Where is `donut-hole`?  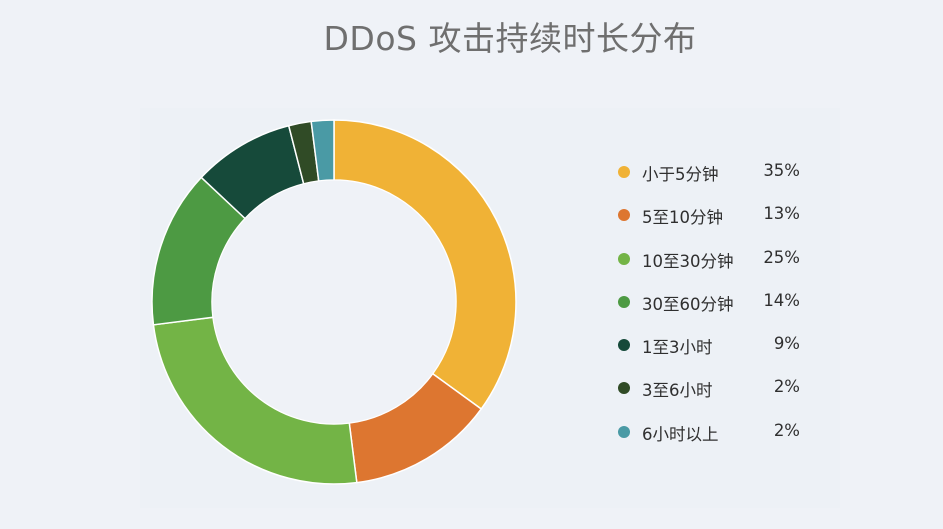
donut-hole is located at coordinates (334, 302).